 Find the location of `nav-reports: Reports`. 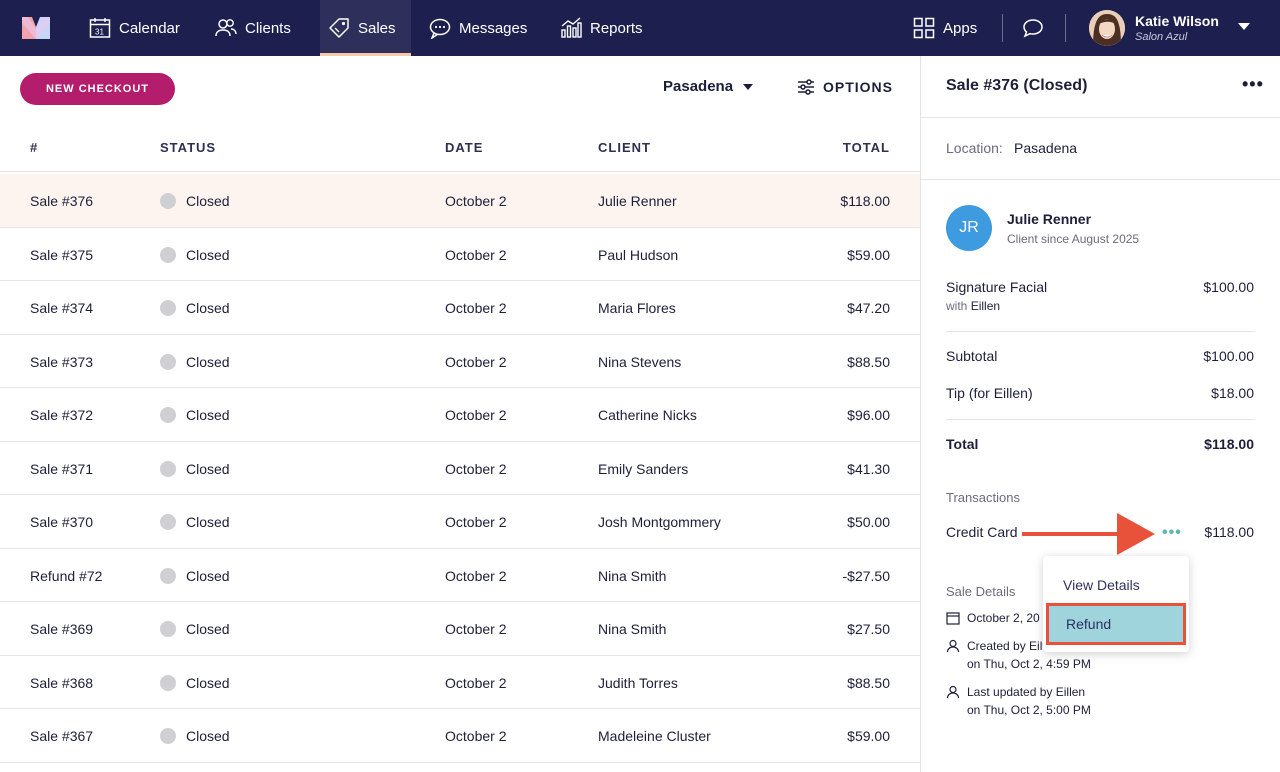

nav-reports: Reports is located at coordinates (601, 28).